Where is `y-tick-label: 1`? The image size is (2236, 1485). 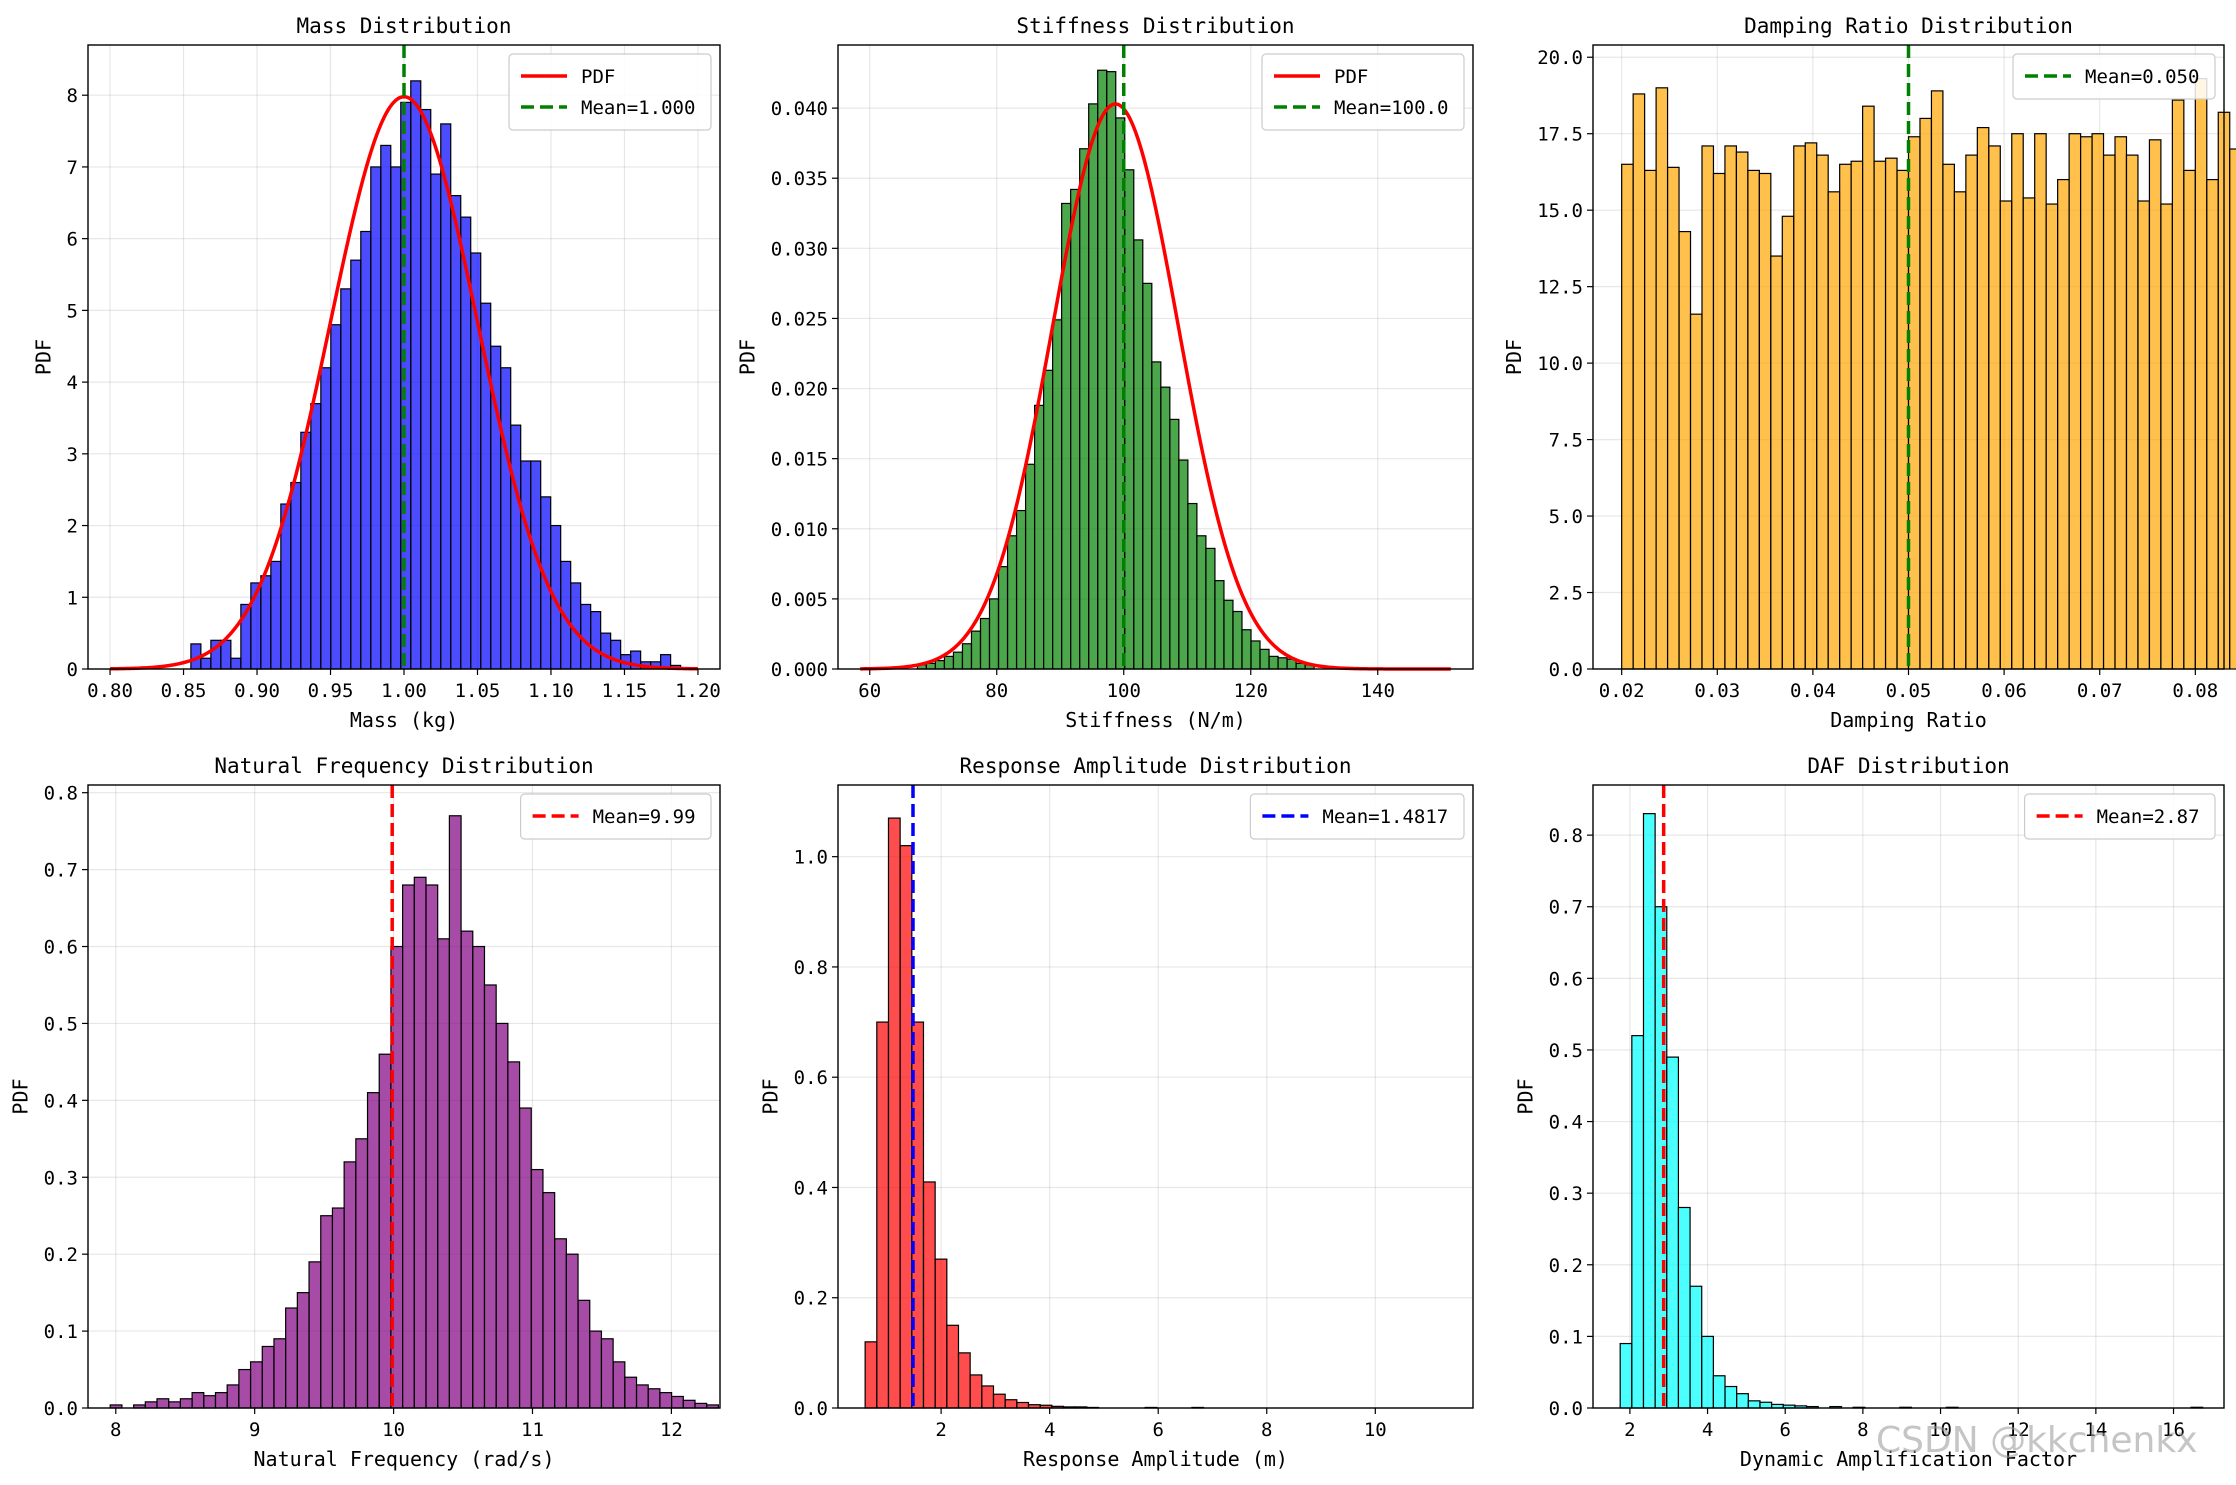
y-tick-label: 1 is located at coordinates (72, 598).